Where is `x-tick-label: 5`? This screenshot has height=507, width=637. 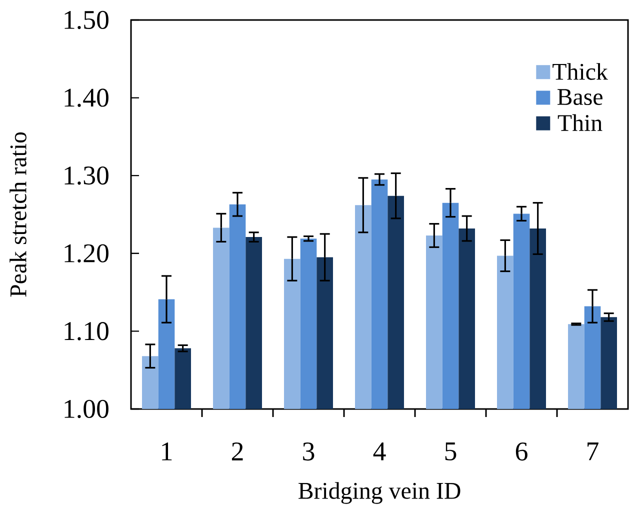 x-tick-label: 5 is located at coordinates (450, 451).